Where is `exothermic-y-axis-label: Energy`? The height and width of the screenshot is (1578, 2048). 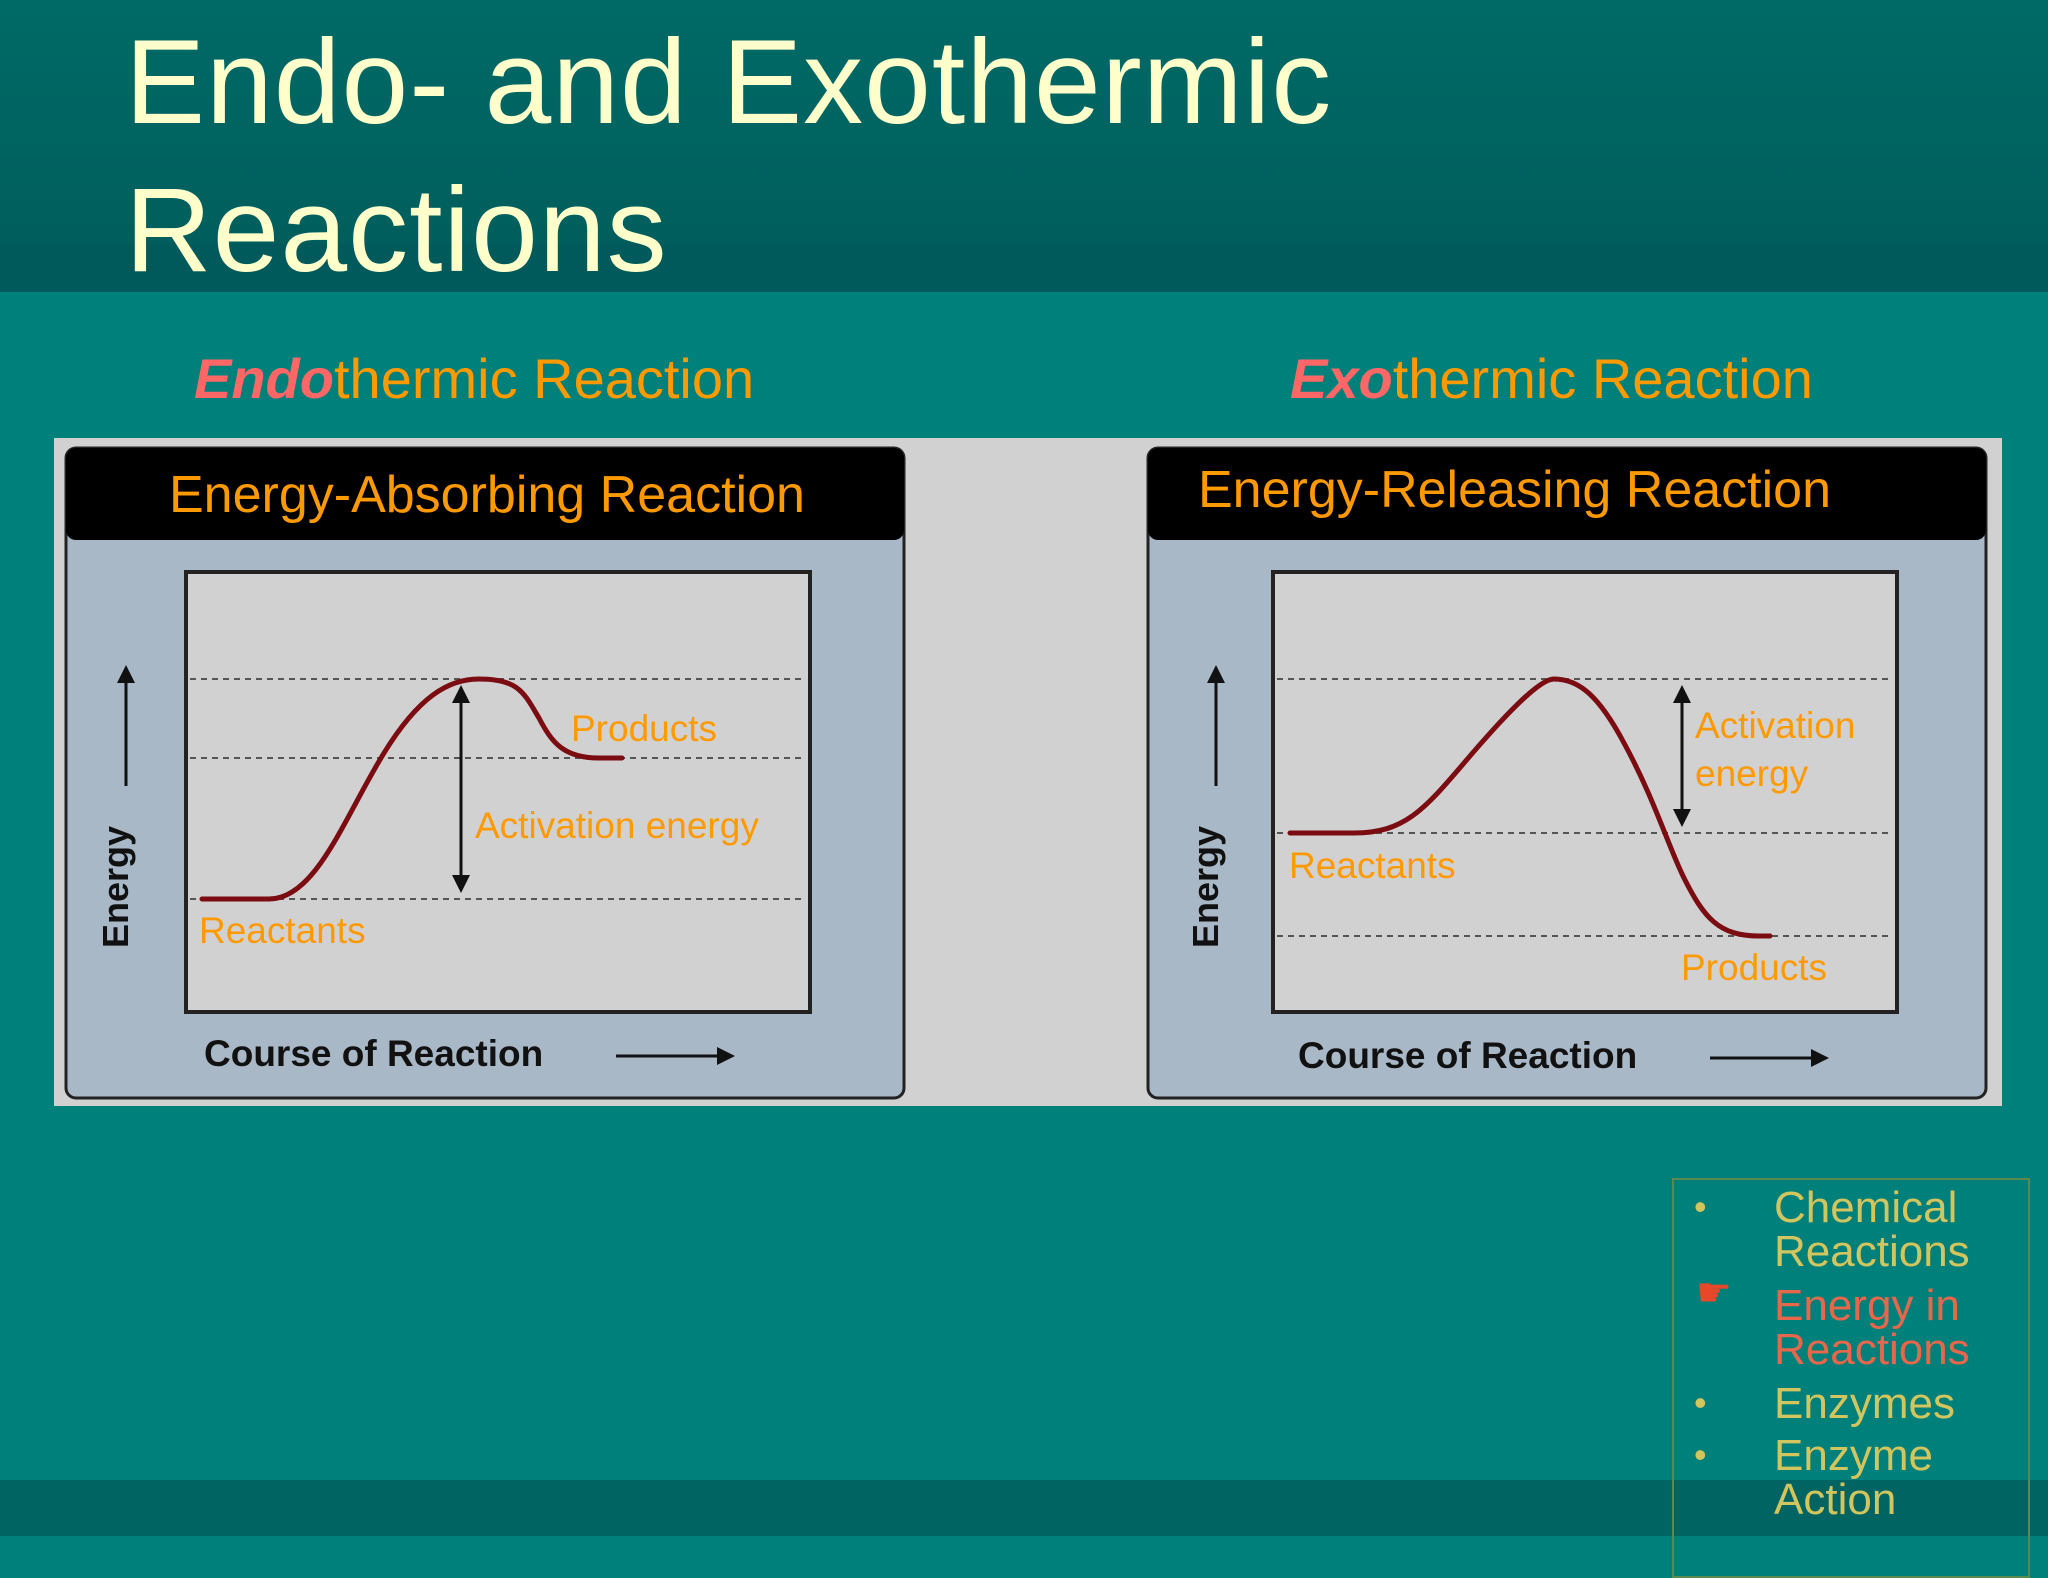
exothermic-y-axis-label: Energy is located at coordinates (1205, 887).